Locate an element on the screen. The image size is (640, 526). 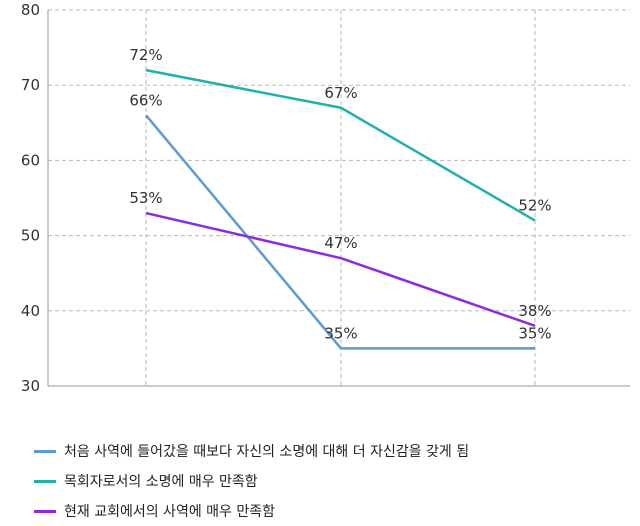
data-label: 67% is located at coordinates (340, 93).